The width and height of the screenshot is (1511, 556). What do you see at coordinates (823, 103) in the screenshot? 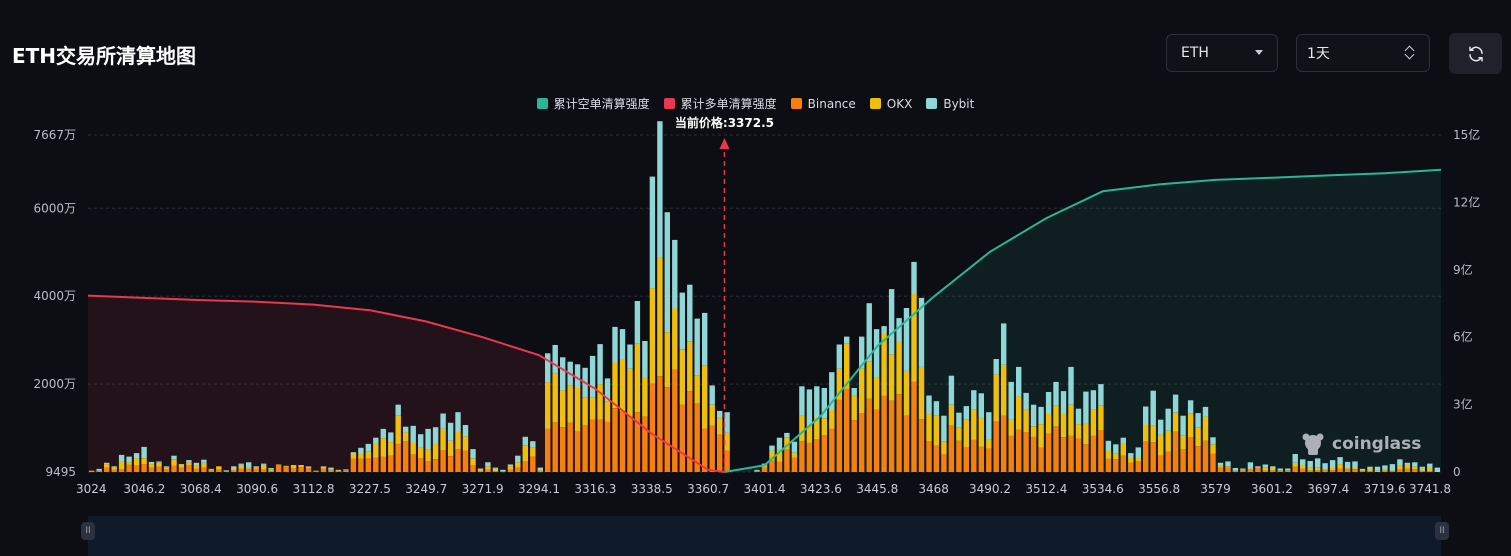
I see `legend-item-binance: Binance` at bounding box center [823, 103].